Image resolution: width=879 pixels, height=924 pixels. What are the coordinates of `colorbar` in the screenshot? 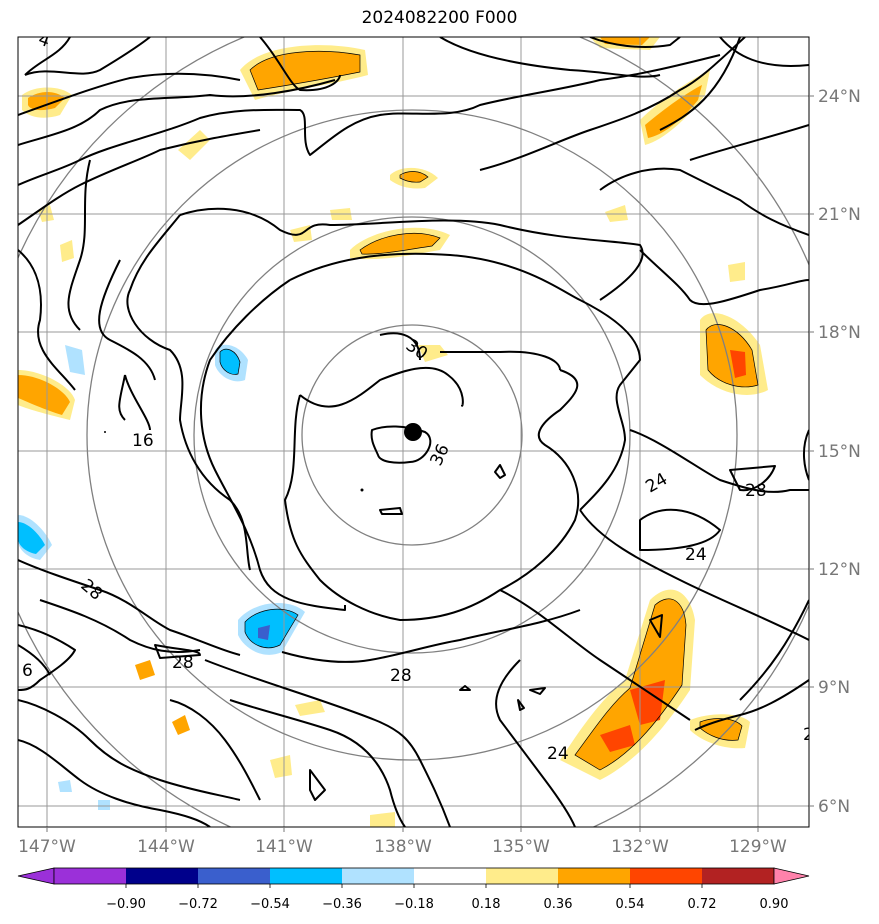 It's located at (413, 877).